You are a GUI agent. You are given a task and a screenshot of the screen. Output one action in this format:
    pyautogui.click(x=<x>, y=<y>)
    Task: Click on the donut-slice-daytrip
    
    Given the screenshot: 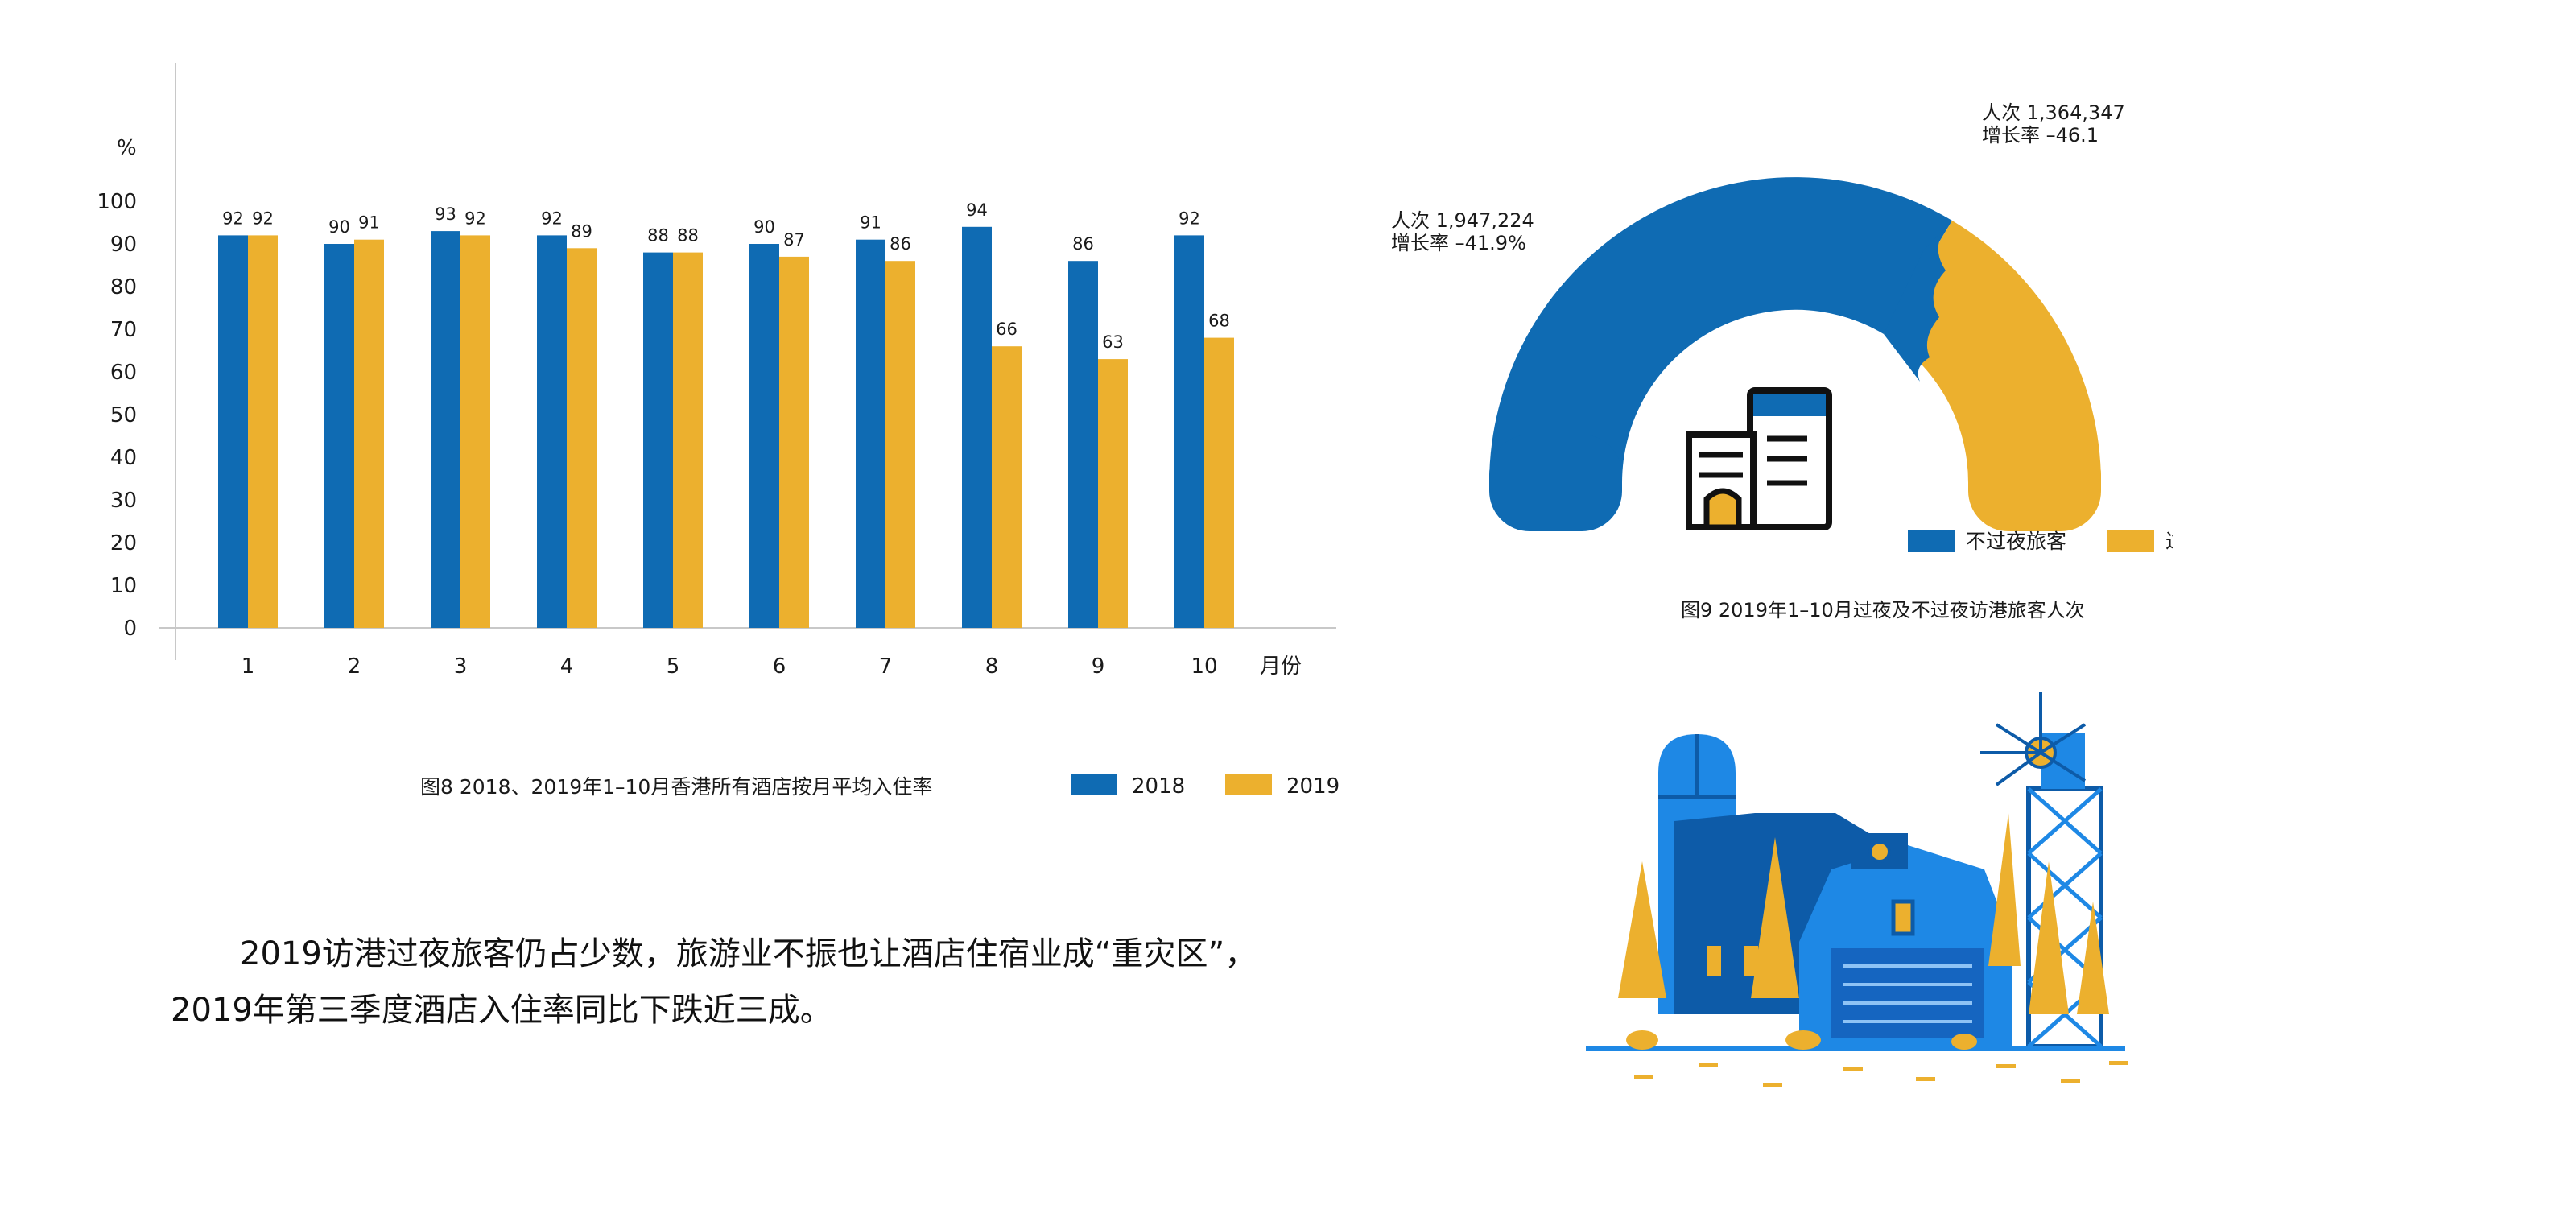 What is the action you would take?
    pyautogui.click(x=1720, y=330)
    